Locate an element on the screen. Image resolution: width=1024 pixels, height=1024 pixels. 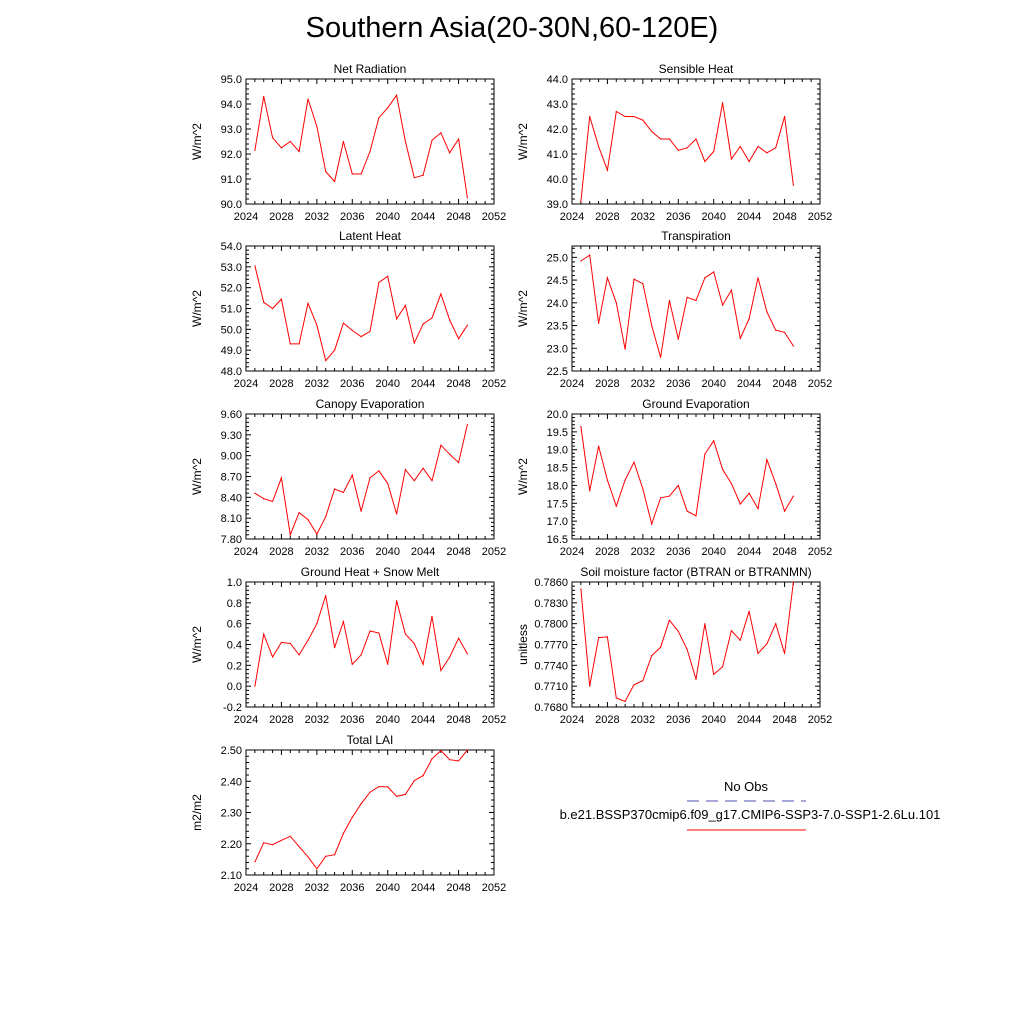
chart-title: Sensible Heat is located at coordinates (696, 69).